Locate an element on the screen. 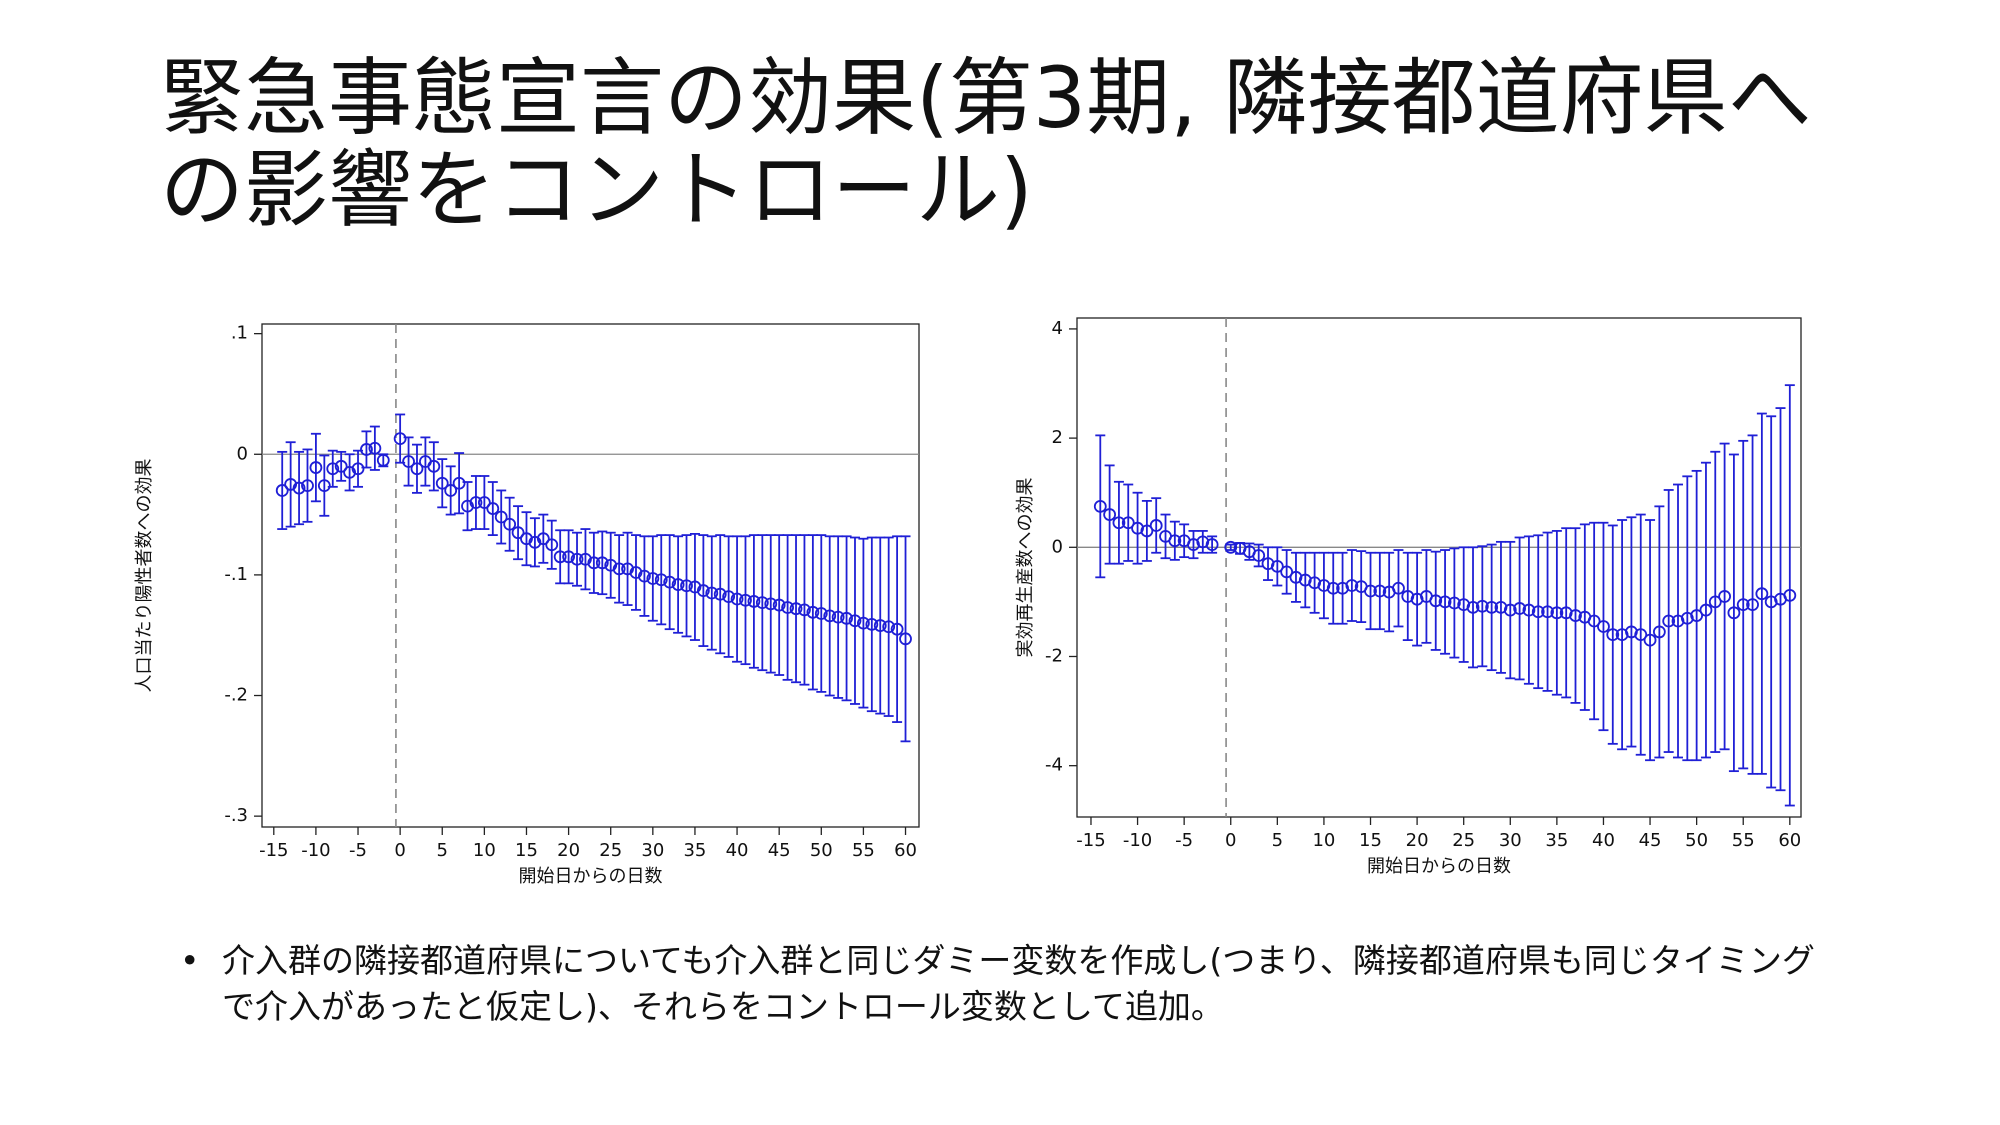 The height and width of the screenshot is (1125, 2000). y-axis-label: 実効再生産数への効果 is located at coordinates (1025, 568).